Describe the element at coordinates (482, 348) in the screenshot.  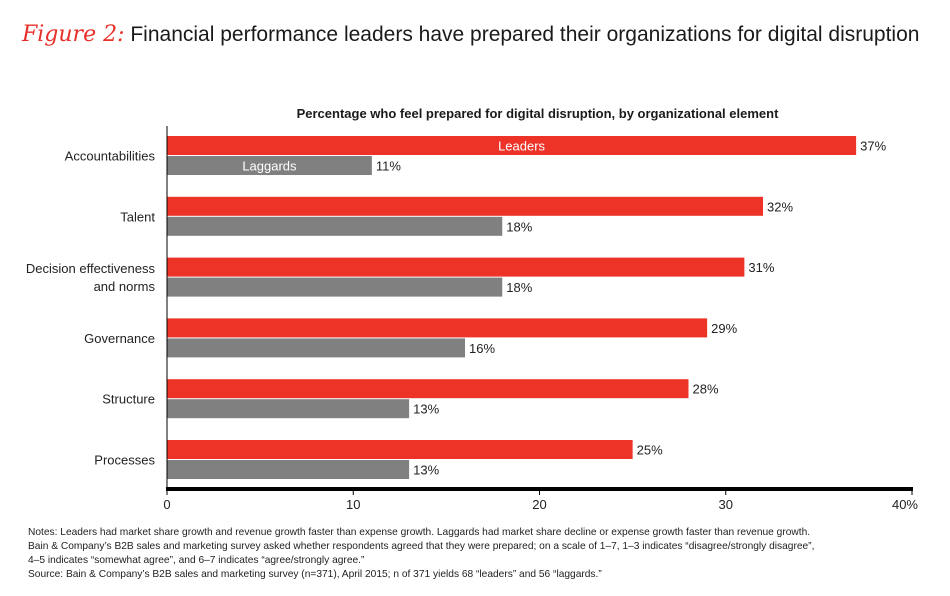
I see `data-label: 16%` at that location.